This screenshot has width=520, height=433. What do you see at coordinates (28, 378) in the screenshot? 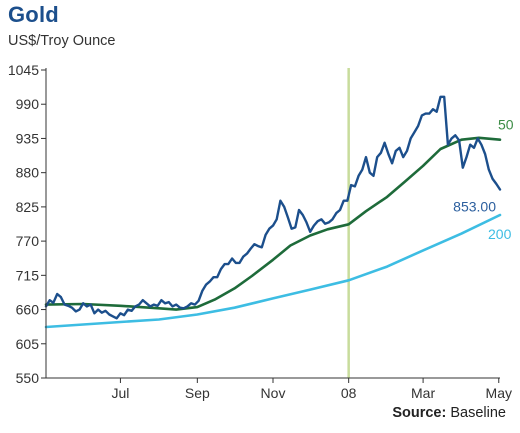
I see `y-tick-label: 550` at bounding box center [28, 378].